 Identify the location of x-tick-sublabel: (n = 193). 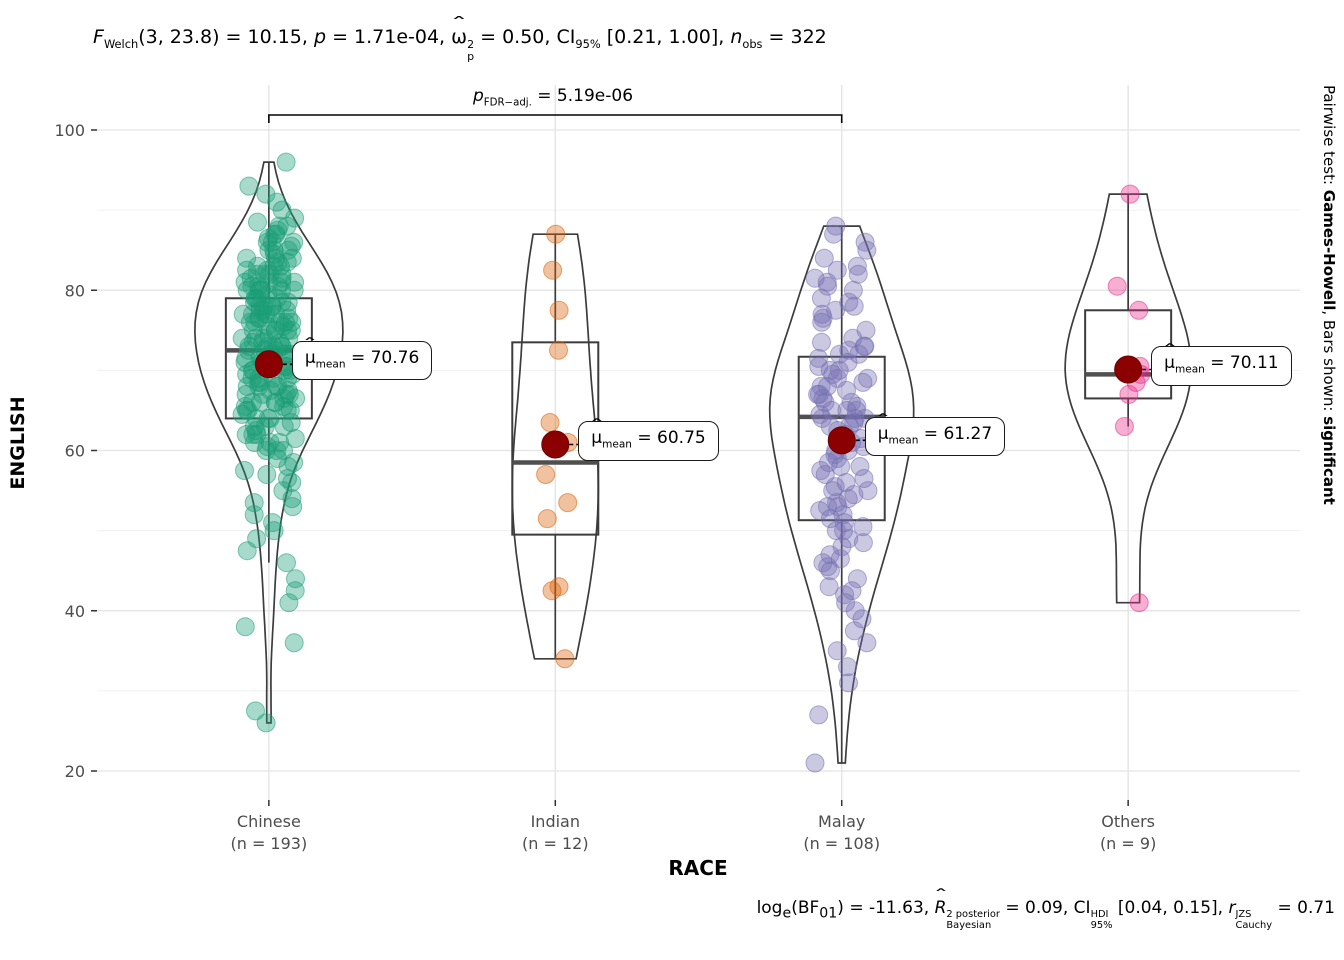
(268, 843).